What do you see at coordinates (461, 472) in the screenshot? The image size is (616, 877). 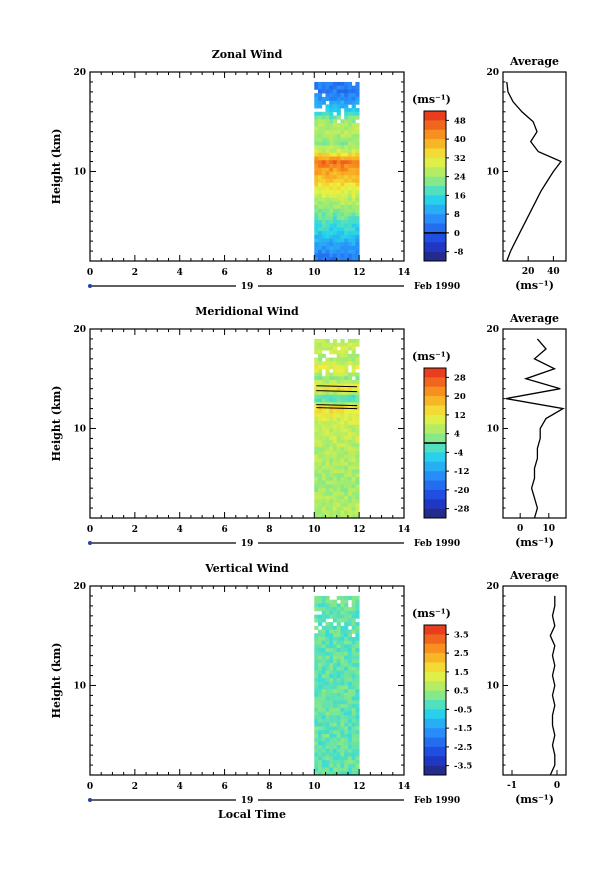 I see `colorbar-tick-label: -12` at bounding box center [461, 472].